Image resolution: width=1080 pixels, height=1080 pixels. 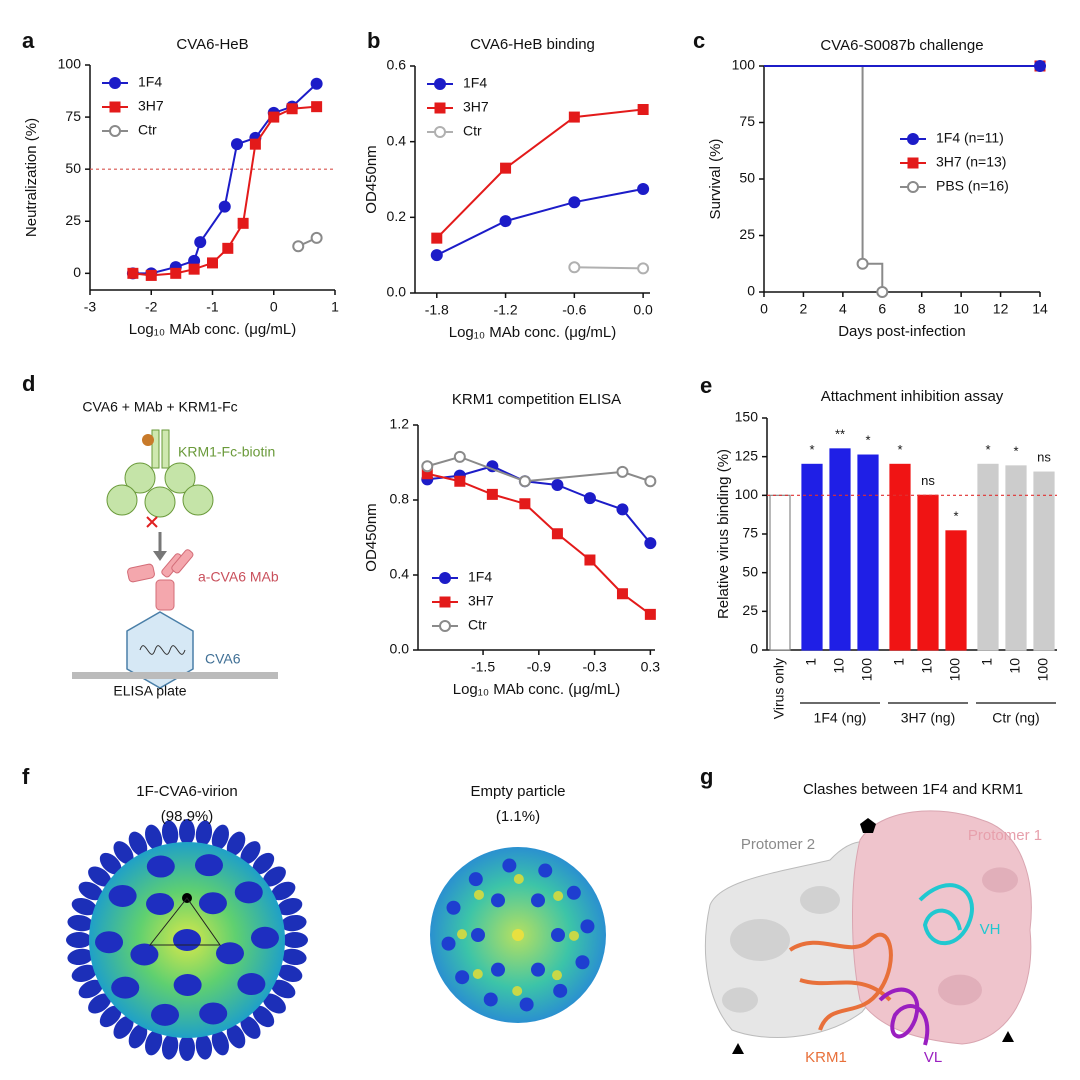 I want to click on virus-hexagon, so click(x=160, y=650).